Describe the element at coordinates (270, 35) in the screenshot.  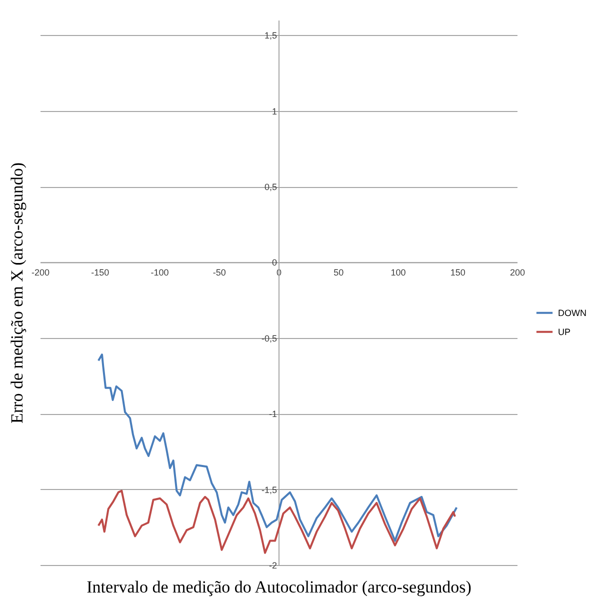
I see `y-tick-label: 1,5` at that location.